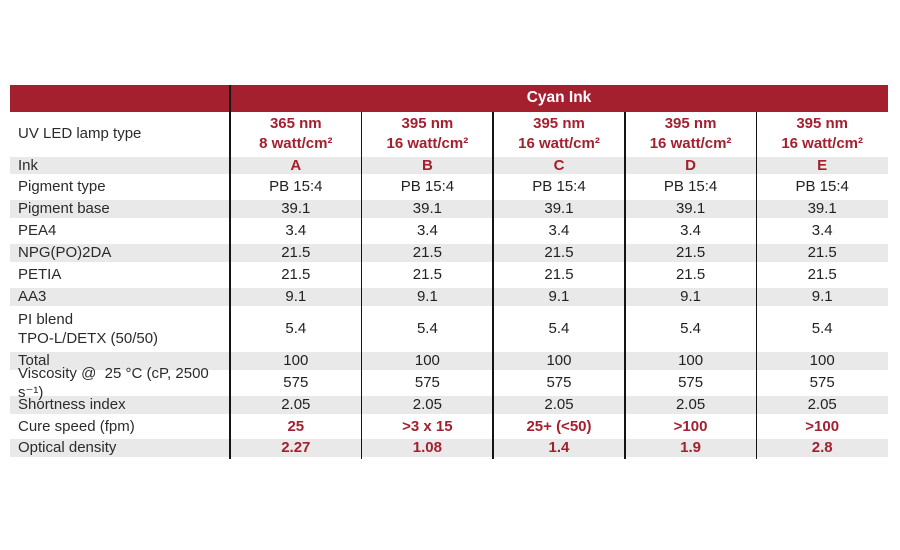 The width and height of the screenshot is (900, 550). Describe the element at coordinates (80, 133) in the screenshot. I see `row-label: UV LED lamp type` at that location.